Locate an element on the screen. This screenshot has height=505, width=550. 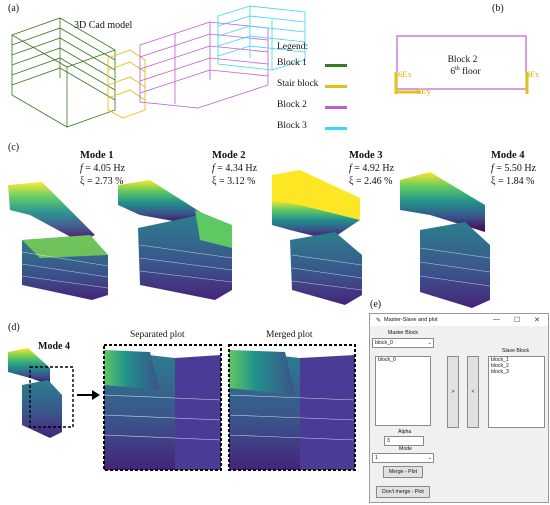
legend-swatch-block2 is located at coordinates (336, 107).